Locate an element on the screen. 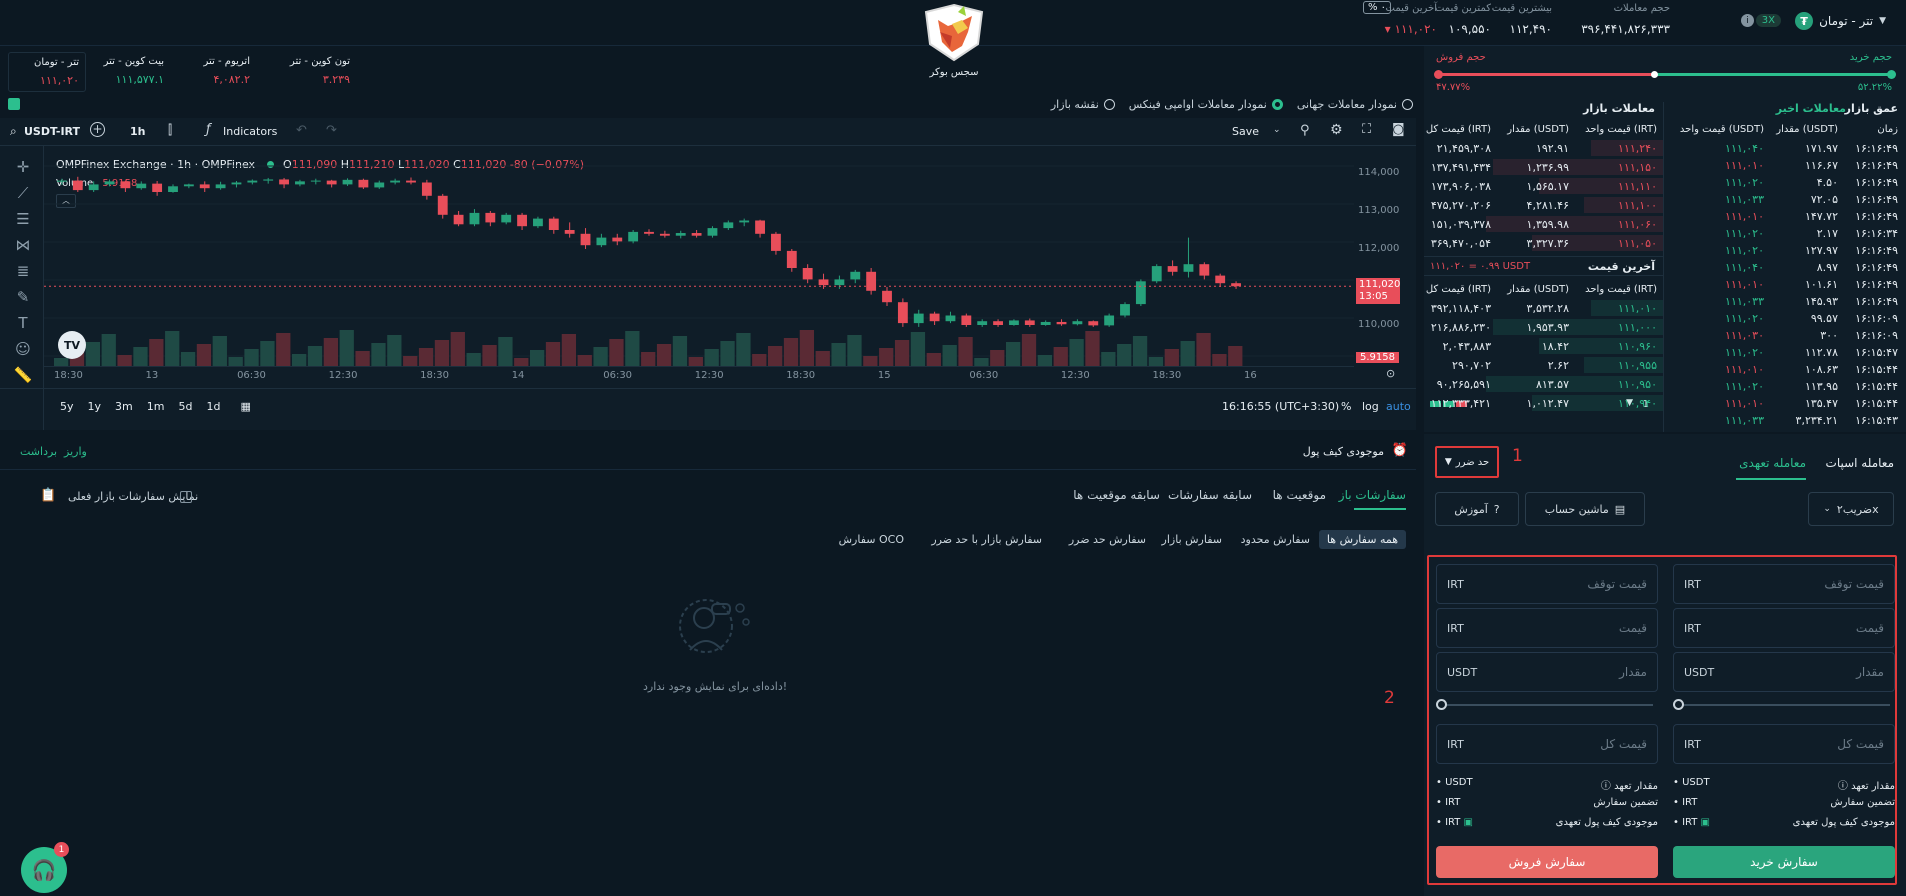 This screenshot has width=1906, height=896. sell-amount-slider is located at coordinates (1544, 704).